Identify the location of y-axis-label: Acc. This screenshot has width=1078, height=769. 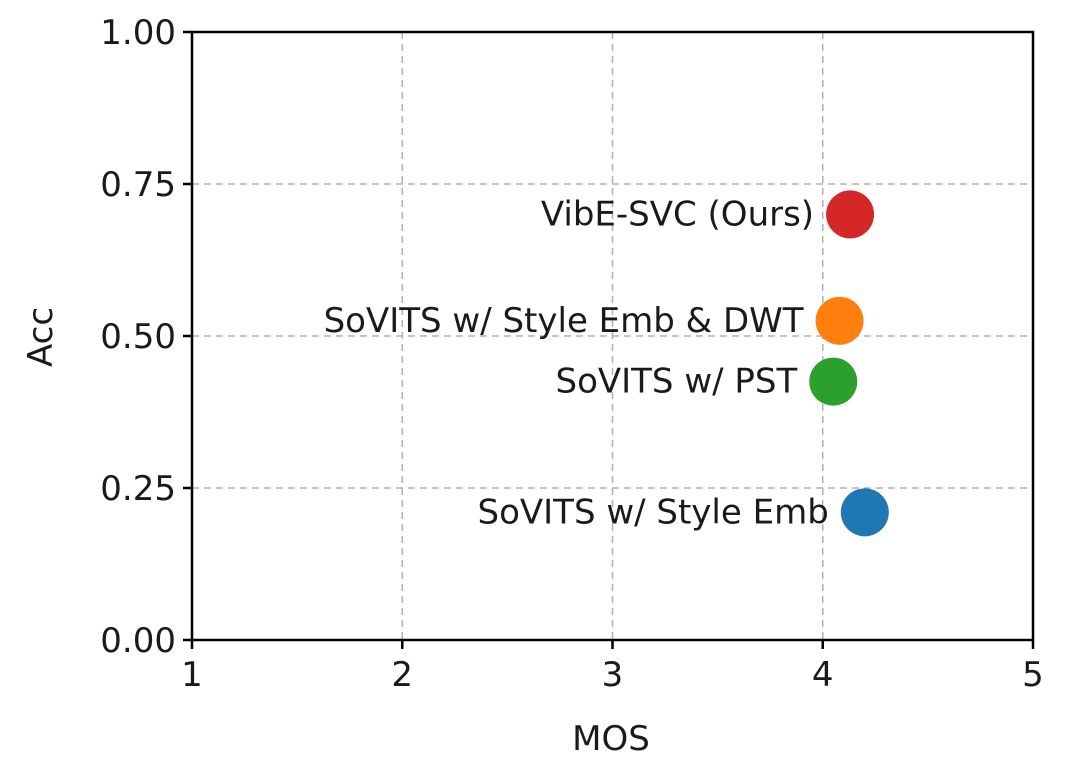
(41, 337).